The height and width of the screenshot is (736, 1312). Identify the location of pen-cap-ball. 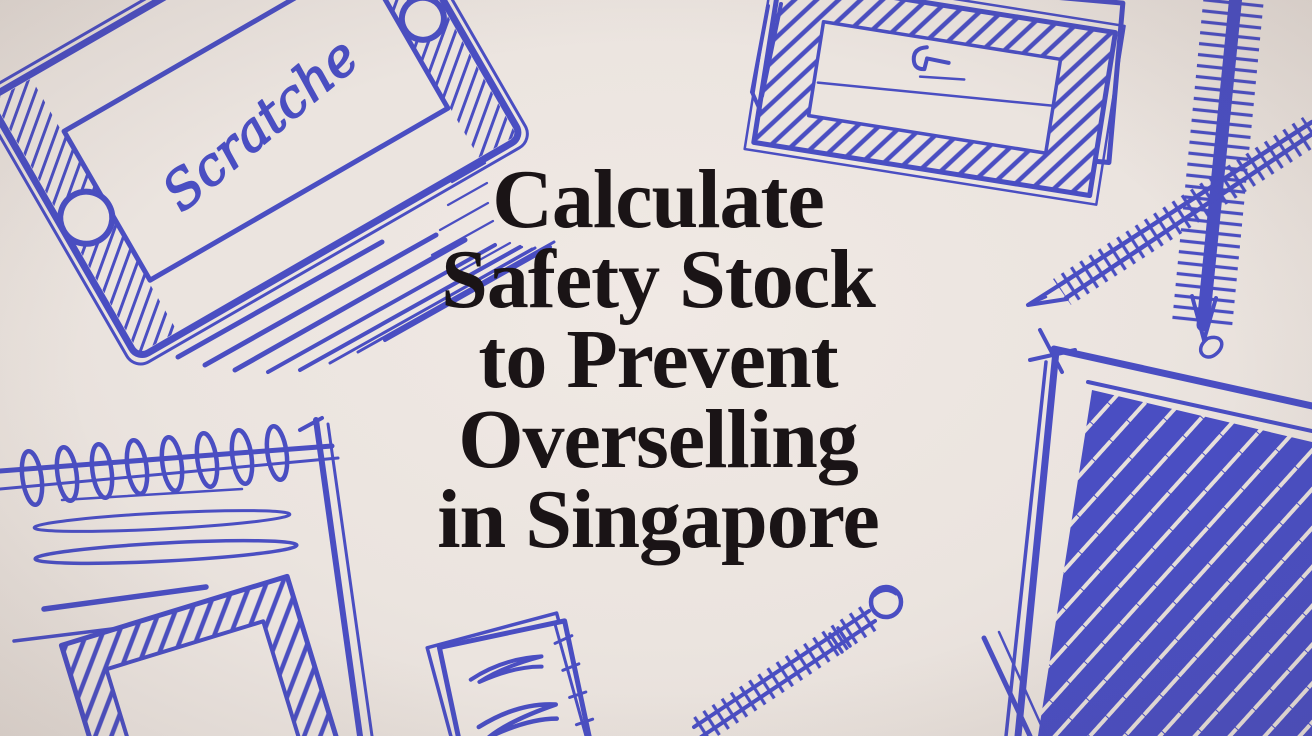
(886, 602).